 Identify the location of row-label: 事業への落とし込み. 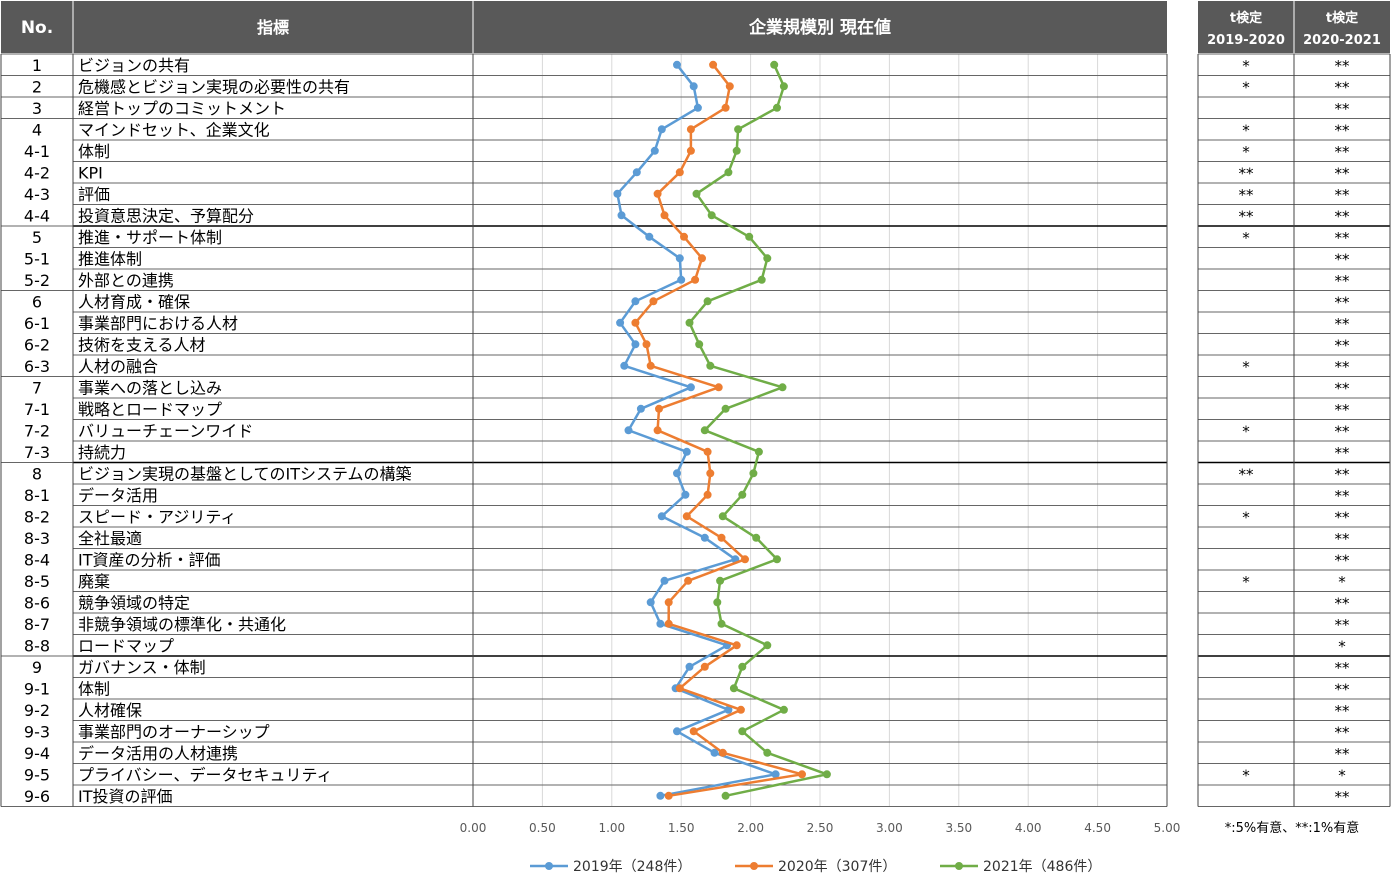
(150, 387).